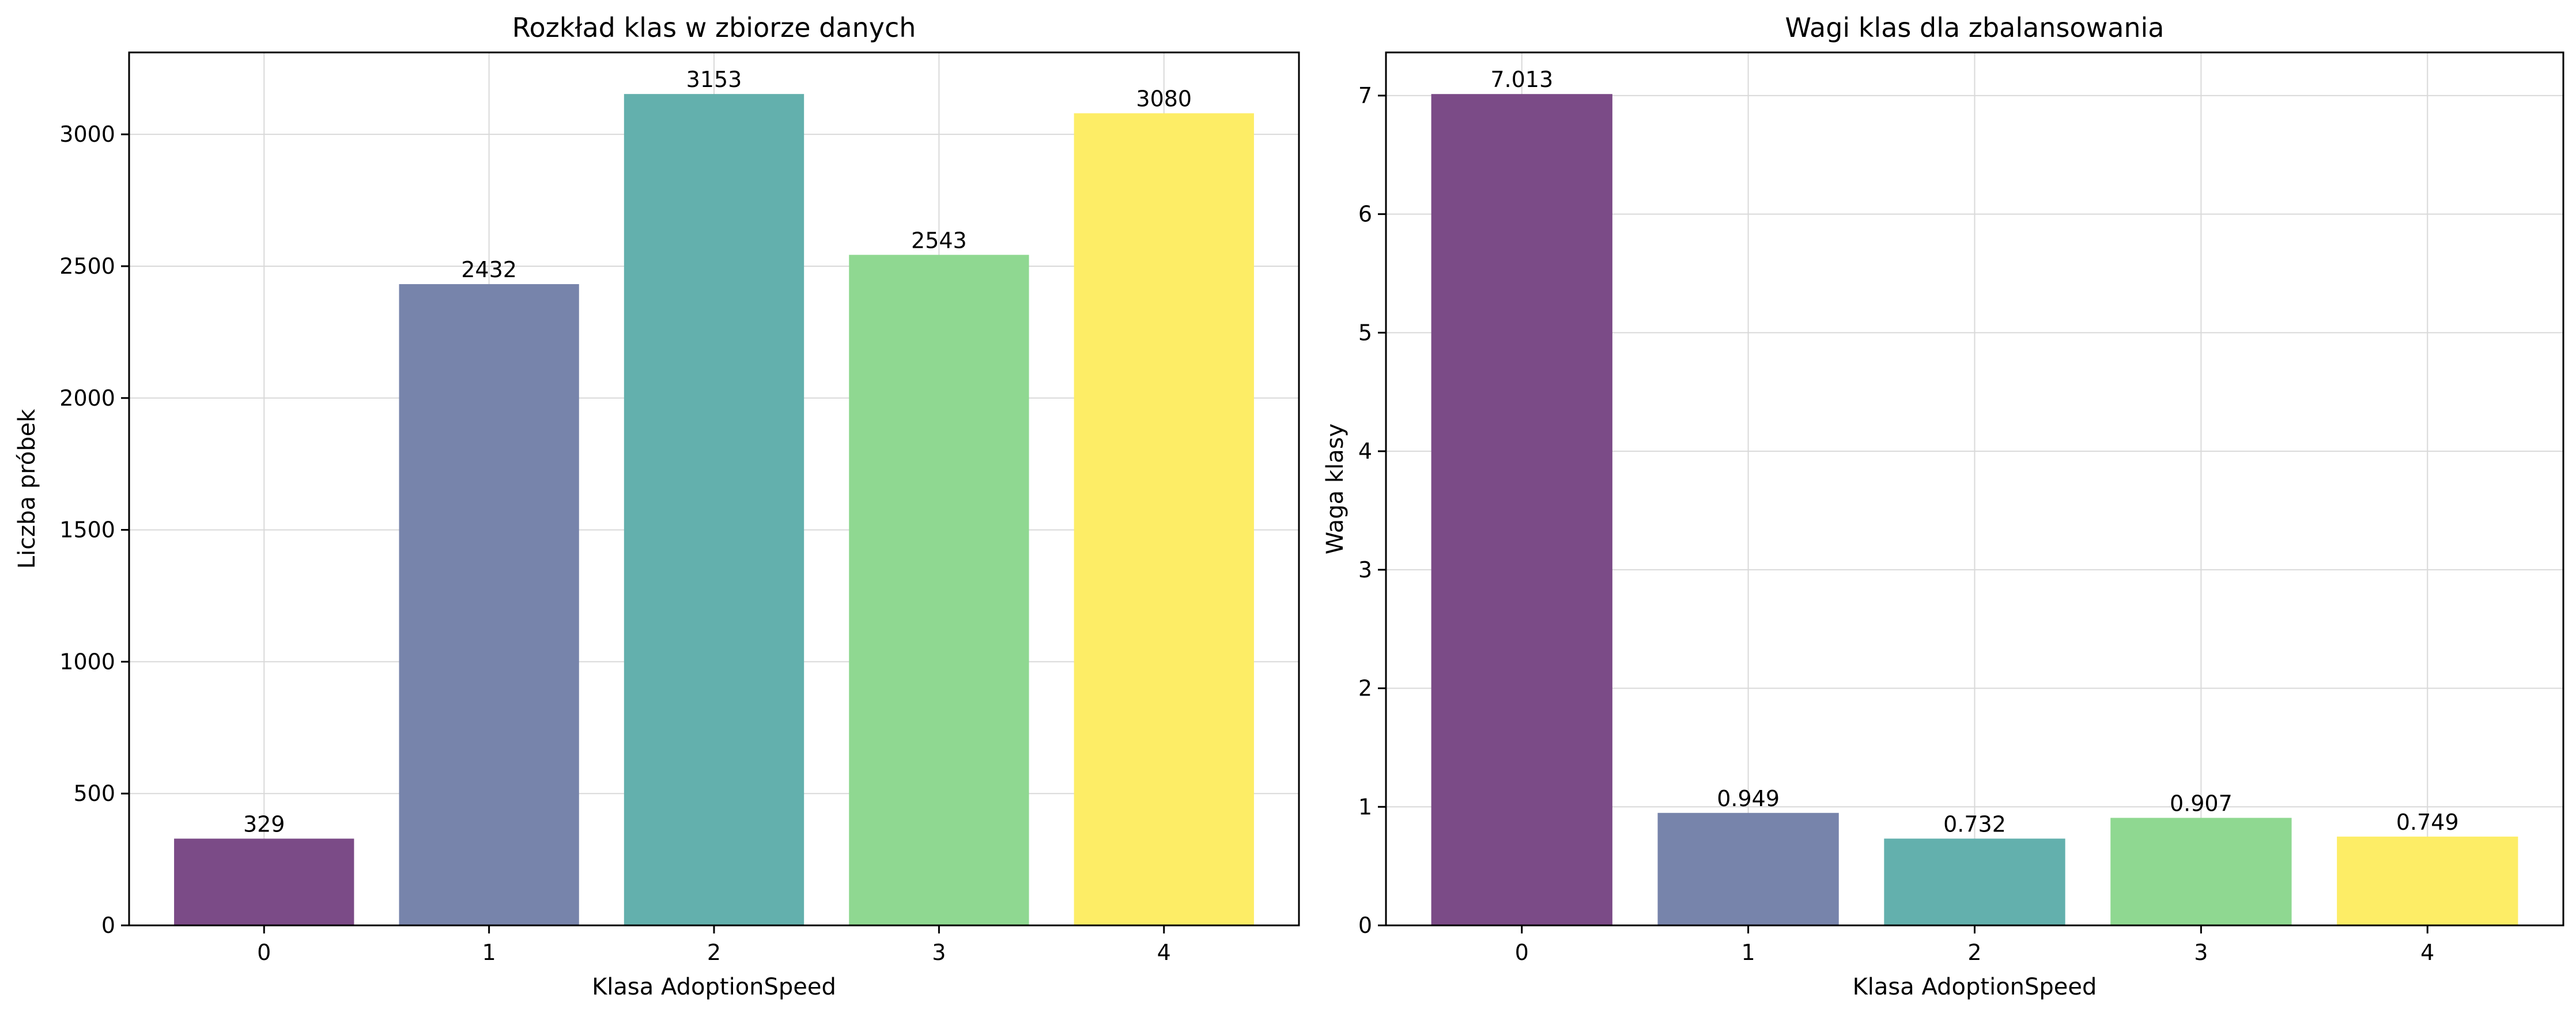 The image size is (2576, 1017). What do you see at coordinates (714, 79) in the screenshot?
I see `data-label: 3153` at bounding box center [714, 79].